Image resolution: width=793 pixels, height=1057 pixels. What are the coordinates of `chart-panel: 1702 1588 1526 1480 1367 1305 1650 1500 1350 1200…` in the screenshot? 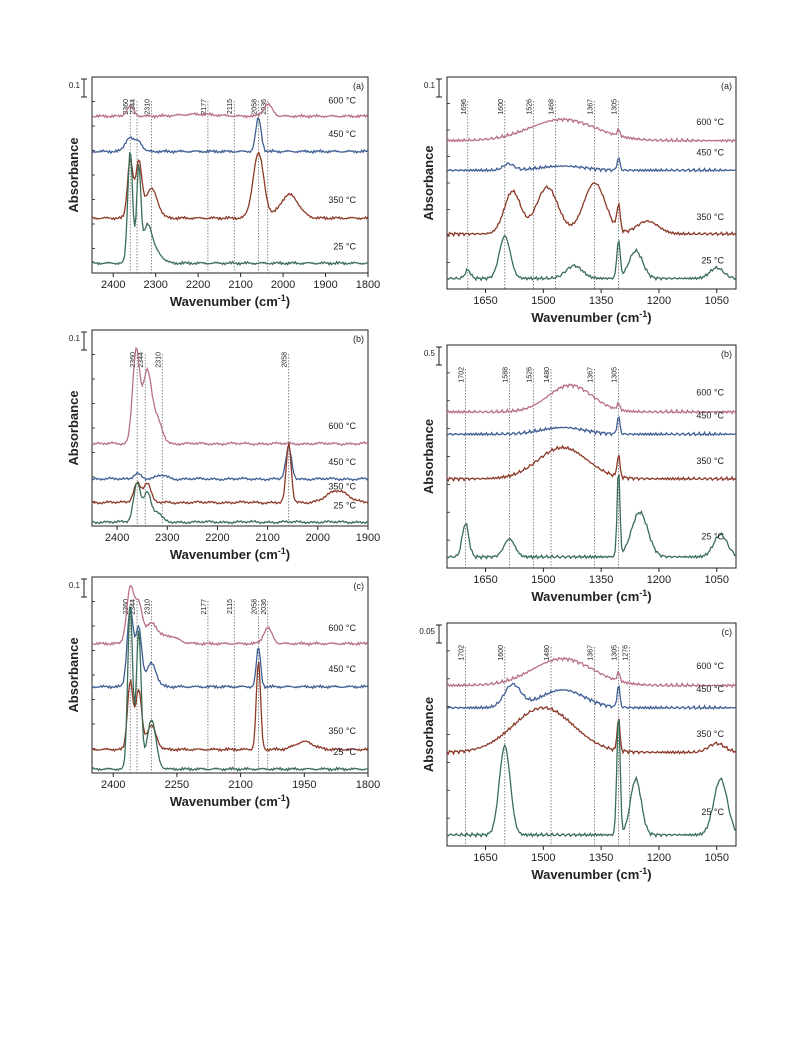 It's located at (579, 474).